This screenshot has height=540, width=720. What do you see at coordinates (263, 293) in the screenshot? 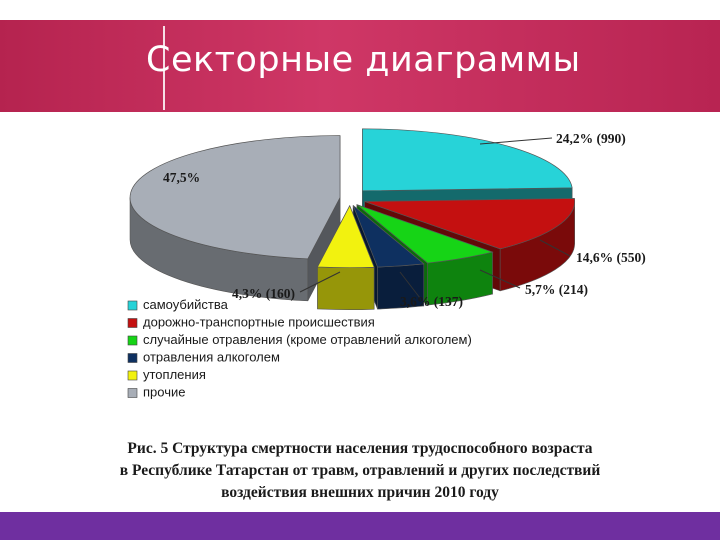
I see `data-label-5: 4,3% (160)` at bounding box center [263, 293].